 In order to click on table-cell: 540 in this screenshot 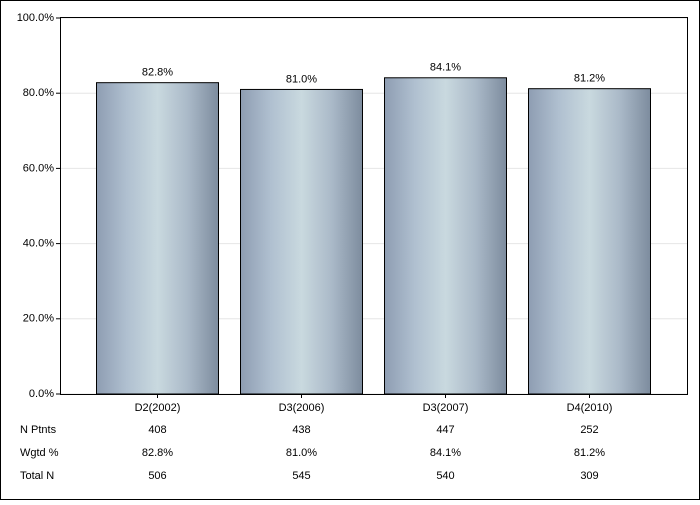, I will do `click(445, 476)`.